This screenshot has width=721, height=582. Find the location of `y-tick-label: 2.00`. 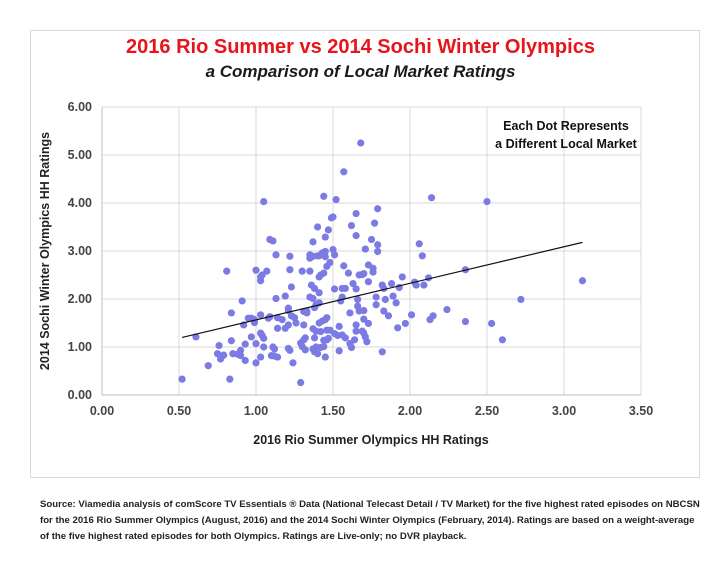

y-tick-label: 2.00 is located at coordinates (80, 299).